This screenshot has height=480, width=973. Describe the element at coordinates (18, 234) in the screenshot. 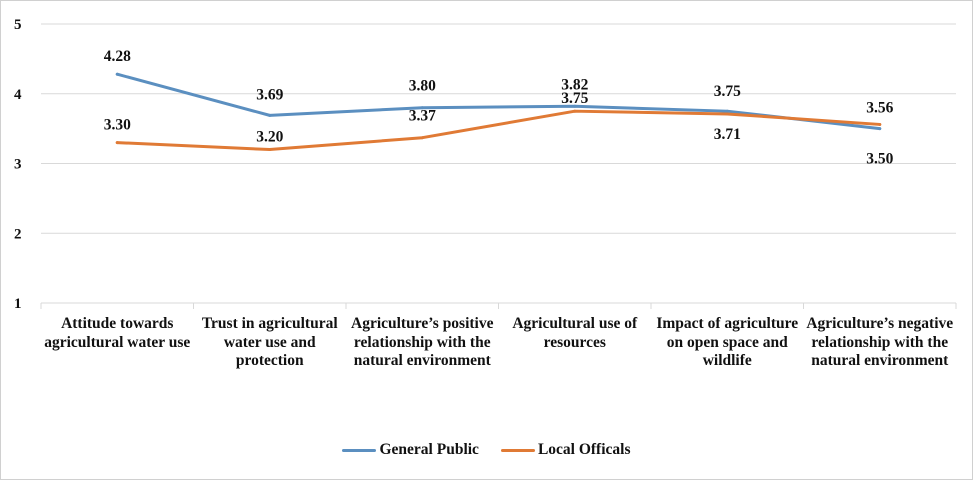

I see `y-tick-label: 2` at that location.